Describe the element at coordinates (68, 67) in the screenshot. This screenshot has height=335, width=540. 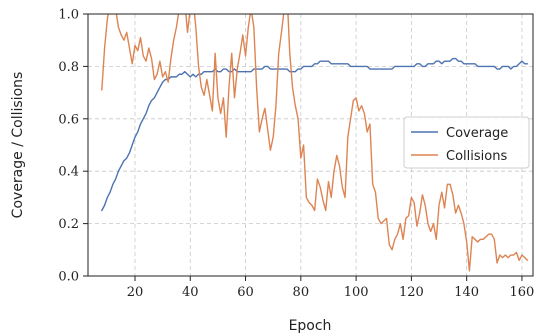
I see `y-tick-label: 0.8` at that location.